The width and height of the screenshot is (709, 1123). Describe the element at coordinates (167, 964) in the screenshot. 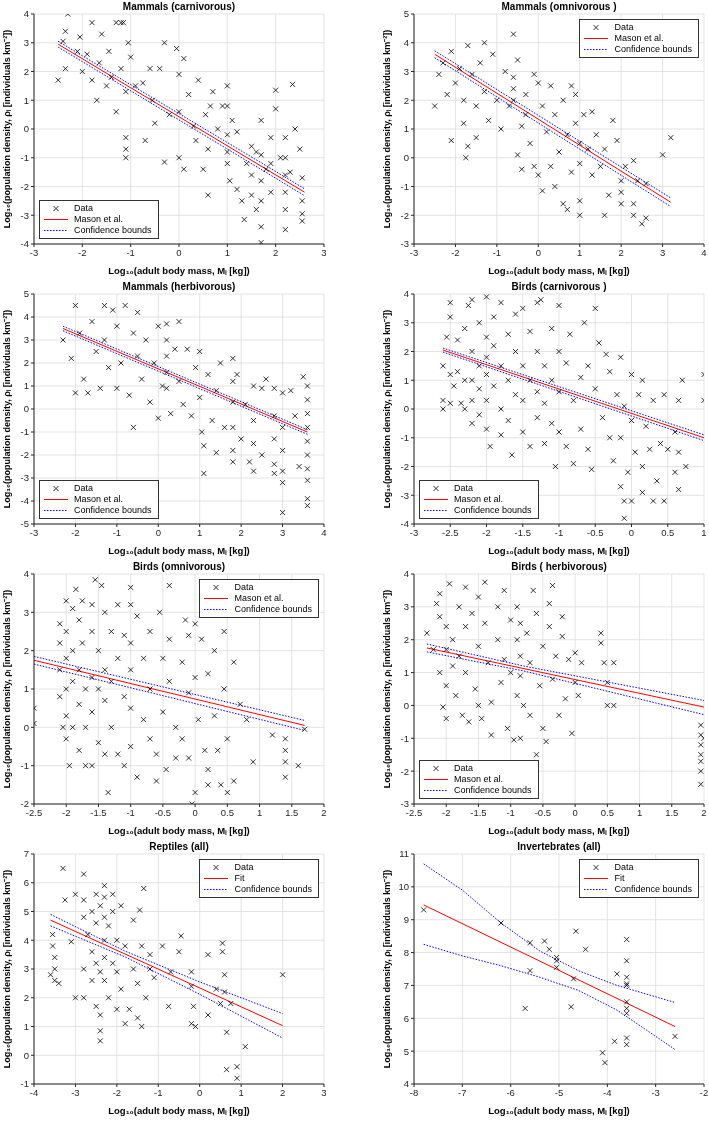

I see `line-series` at that location.